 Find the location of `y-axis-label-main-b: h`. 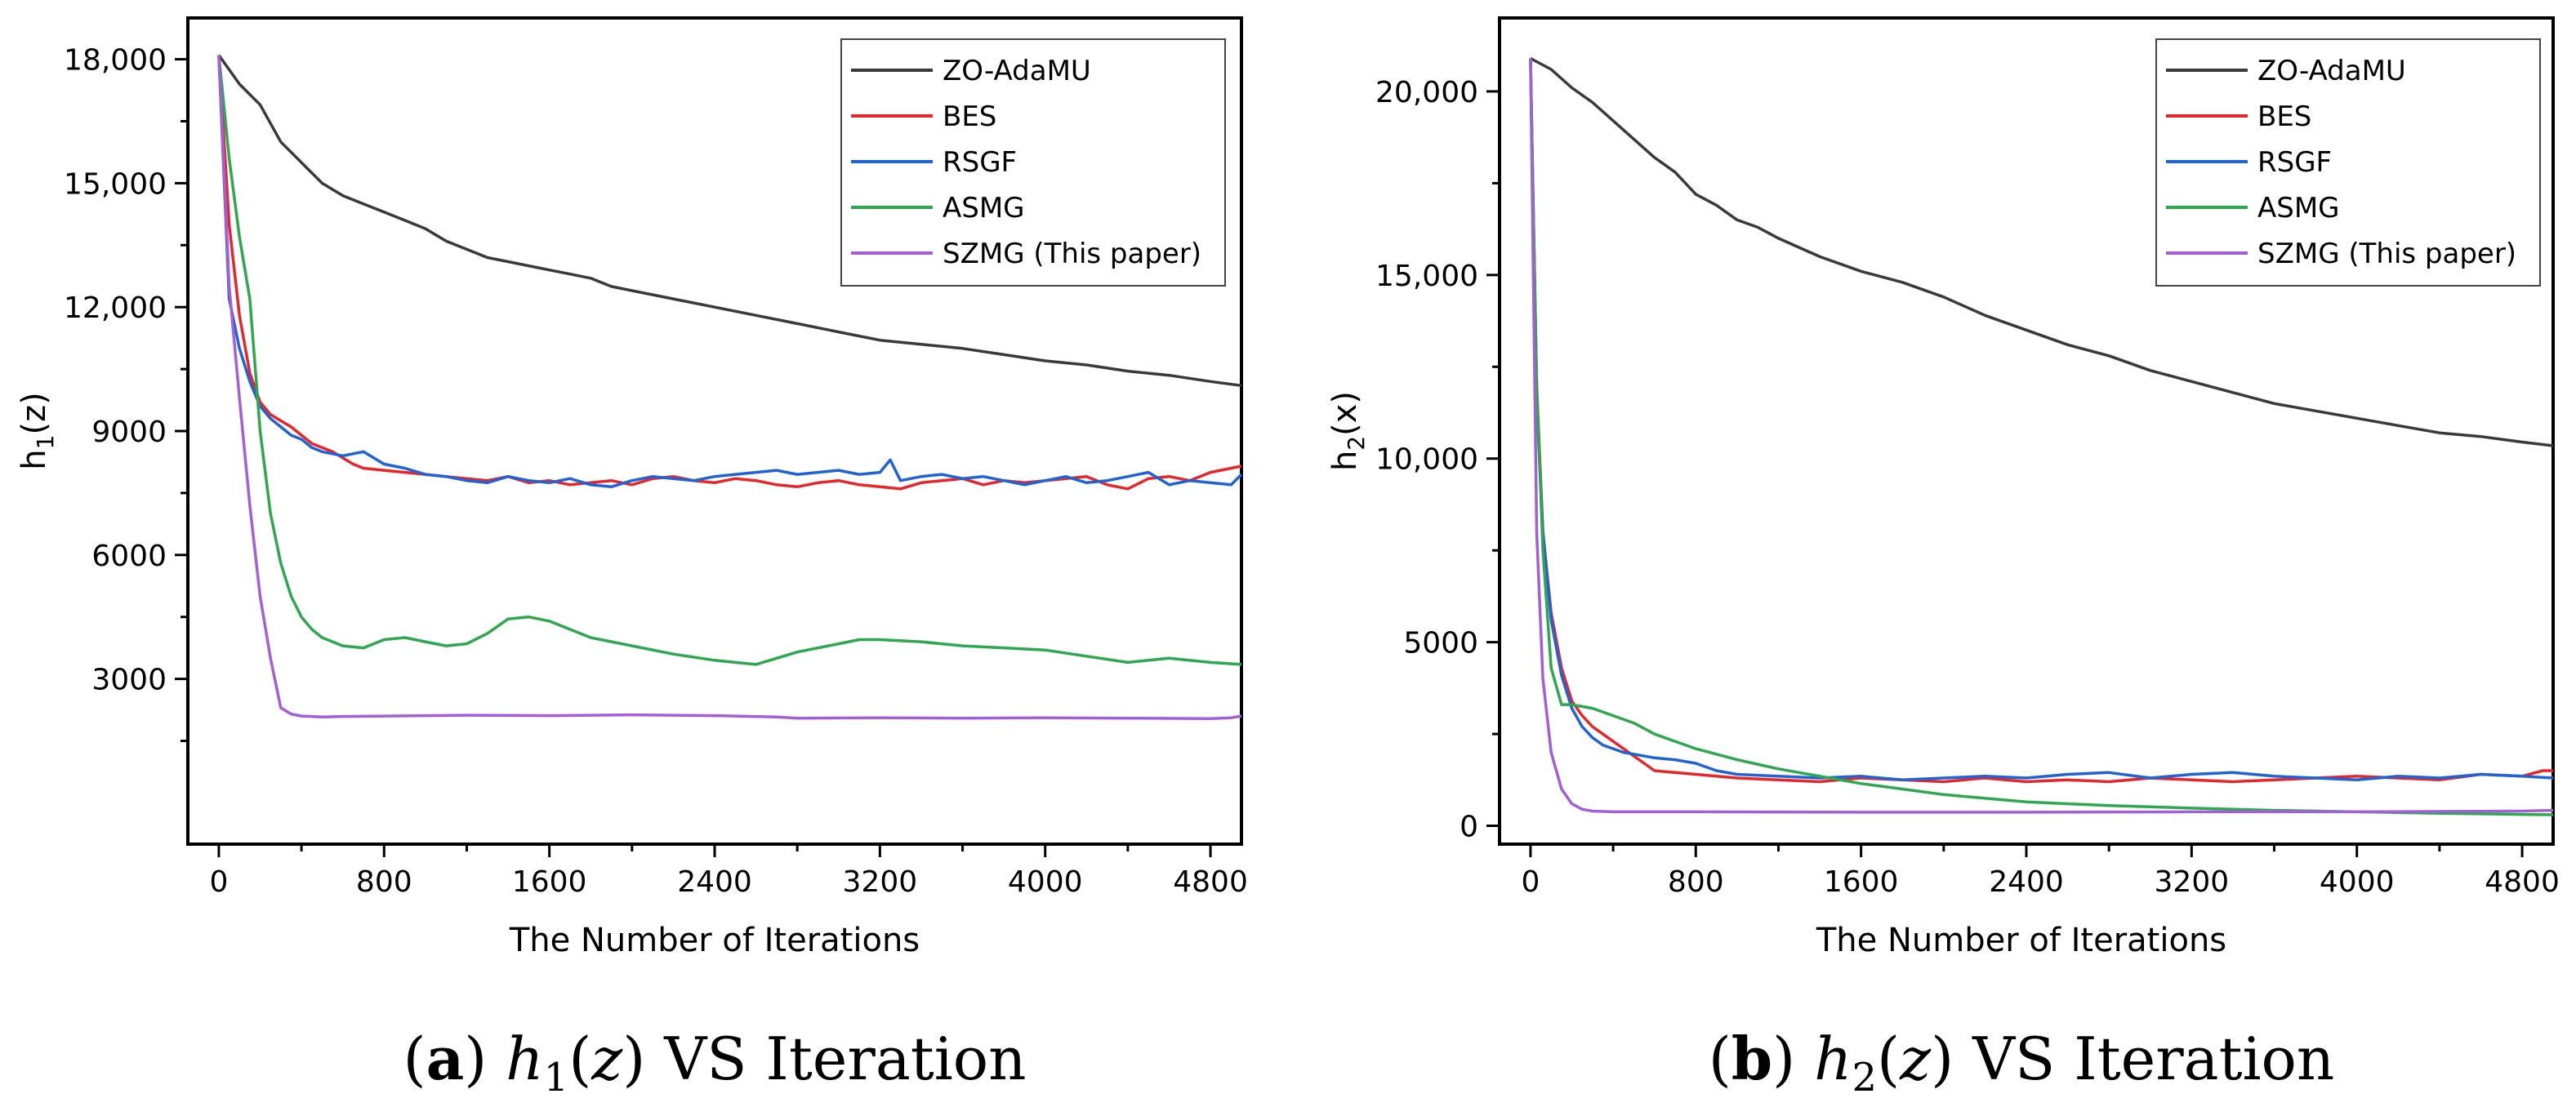

y-axis-label-main-b: h is located at coordinates (1345, 461).